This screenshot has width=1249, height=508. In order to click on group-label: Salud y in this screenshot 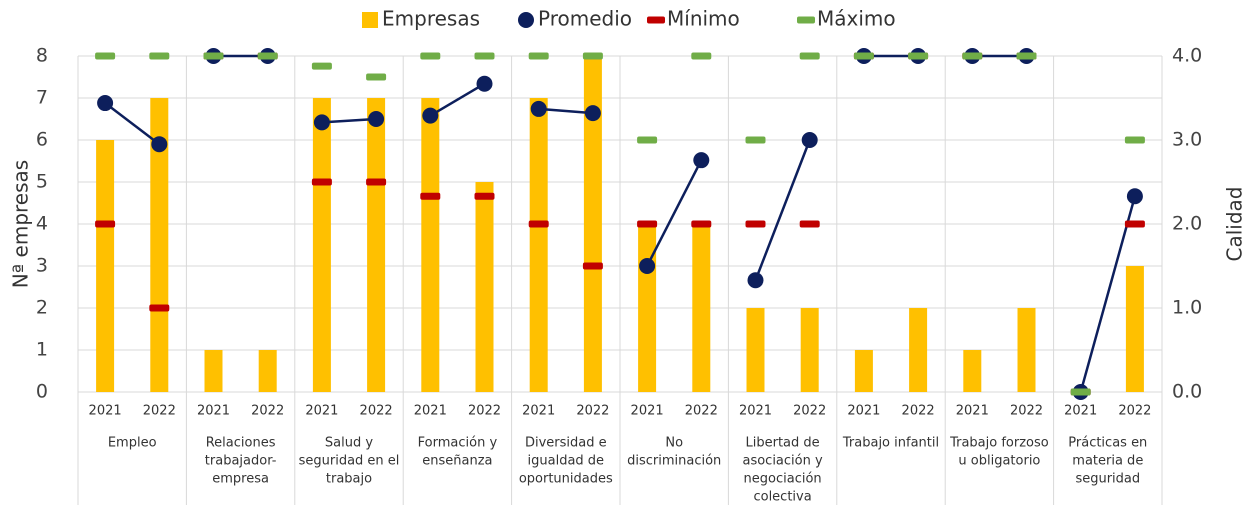, I will do `click(349, 443)`.